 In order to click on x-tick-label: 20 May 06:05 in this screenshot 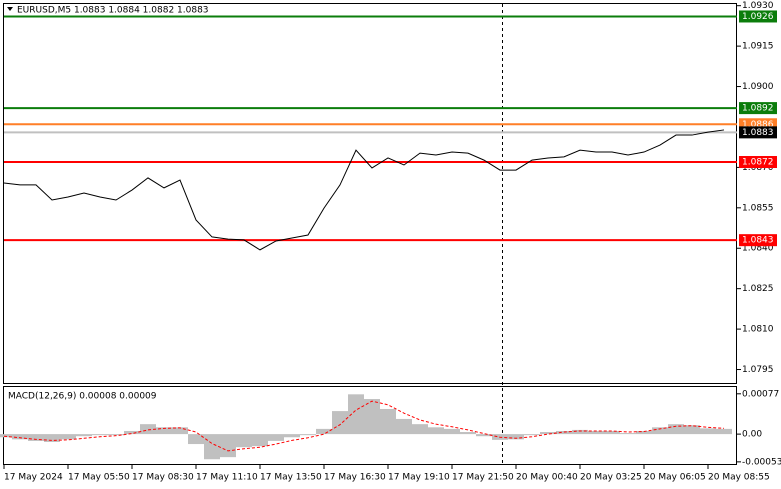, I will do `click(675, 478)`.